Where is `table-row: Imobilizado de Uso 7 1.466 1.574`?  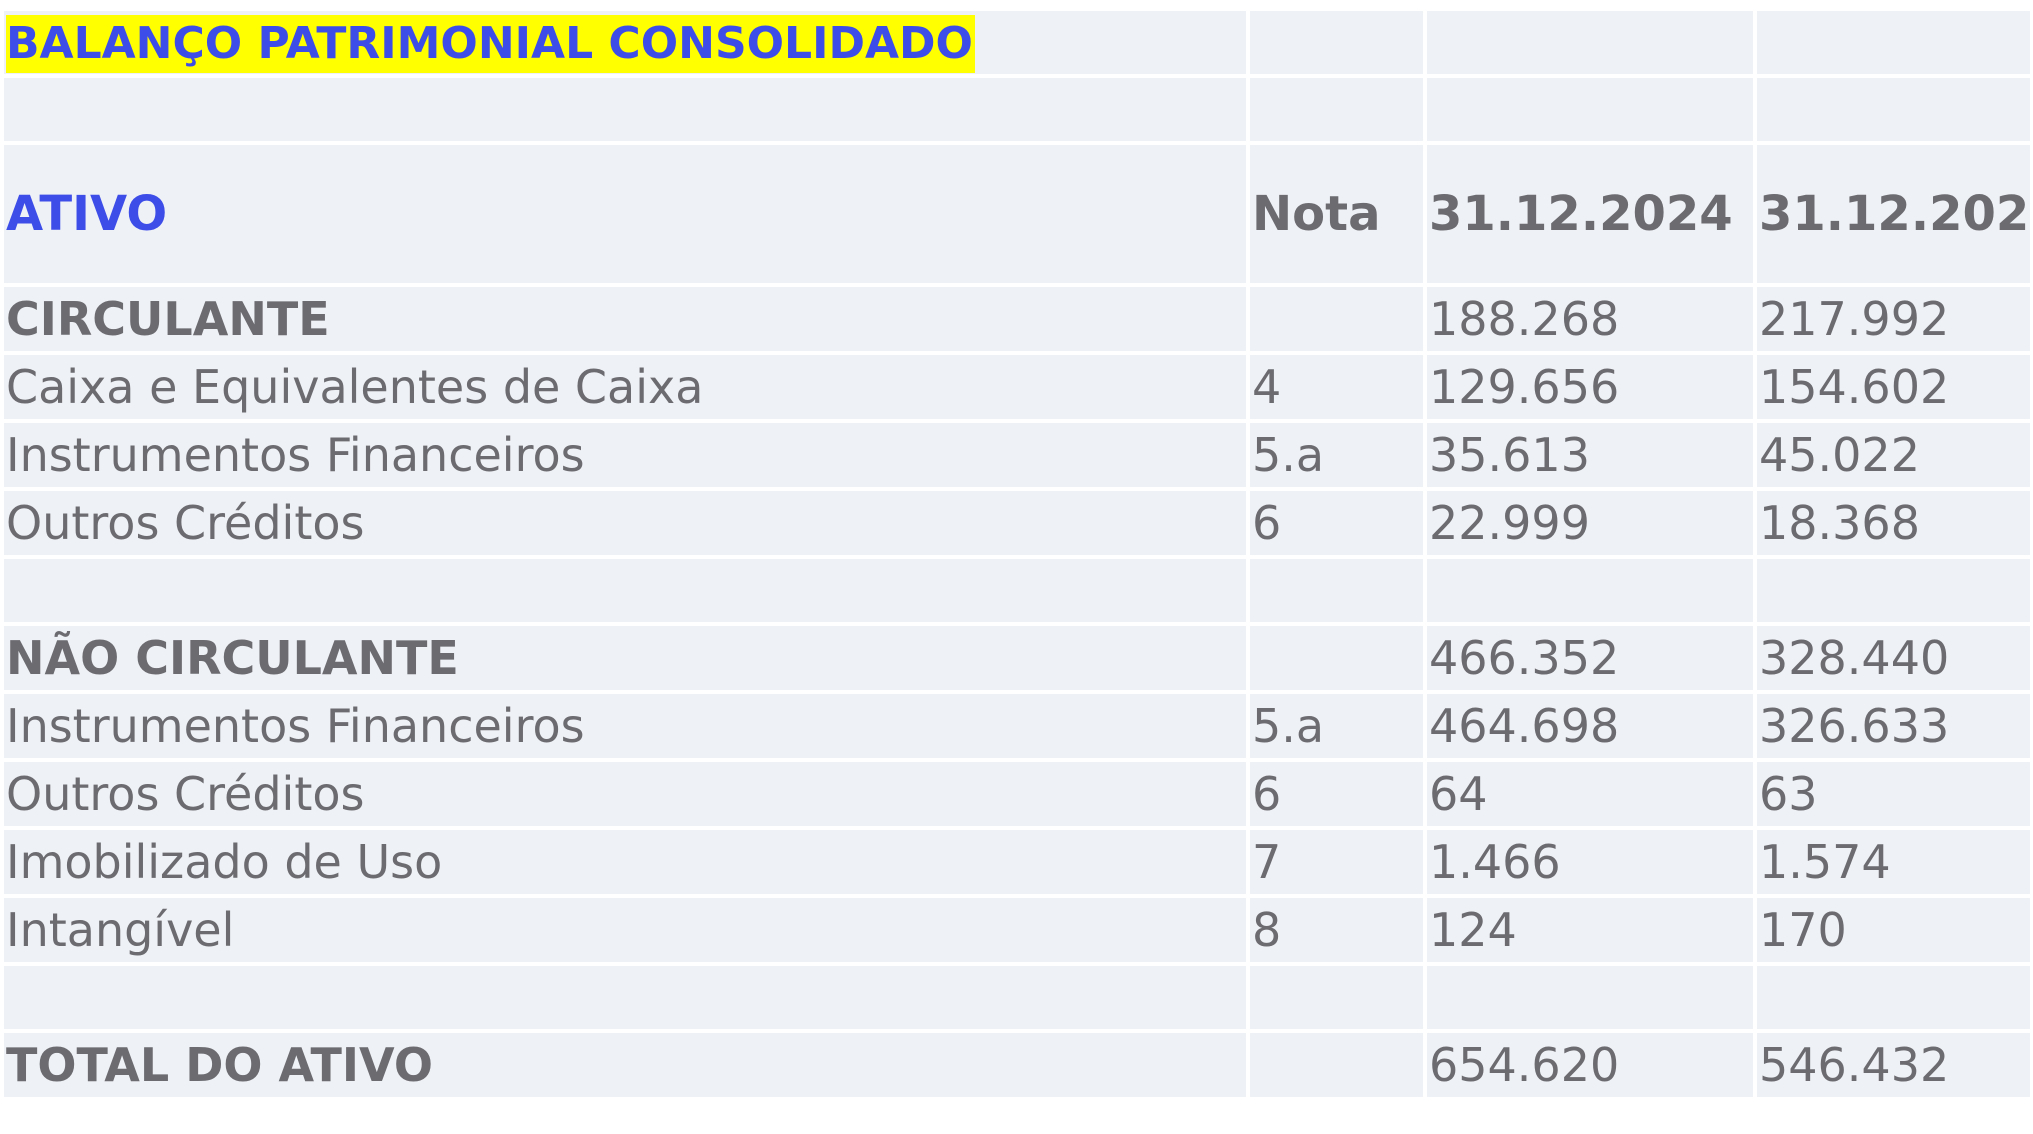
table-row: Imobilizado de Uso 7 1.466 1.574 is located at coordinates (1017, 864).